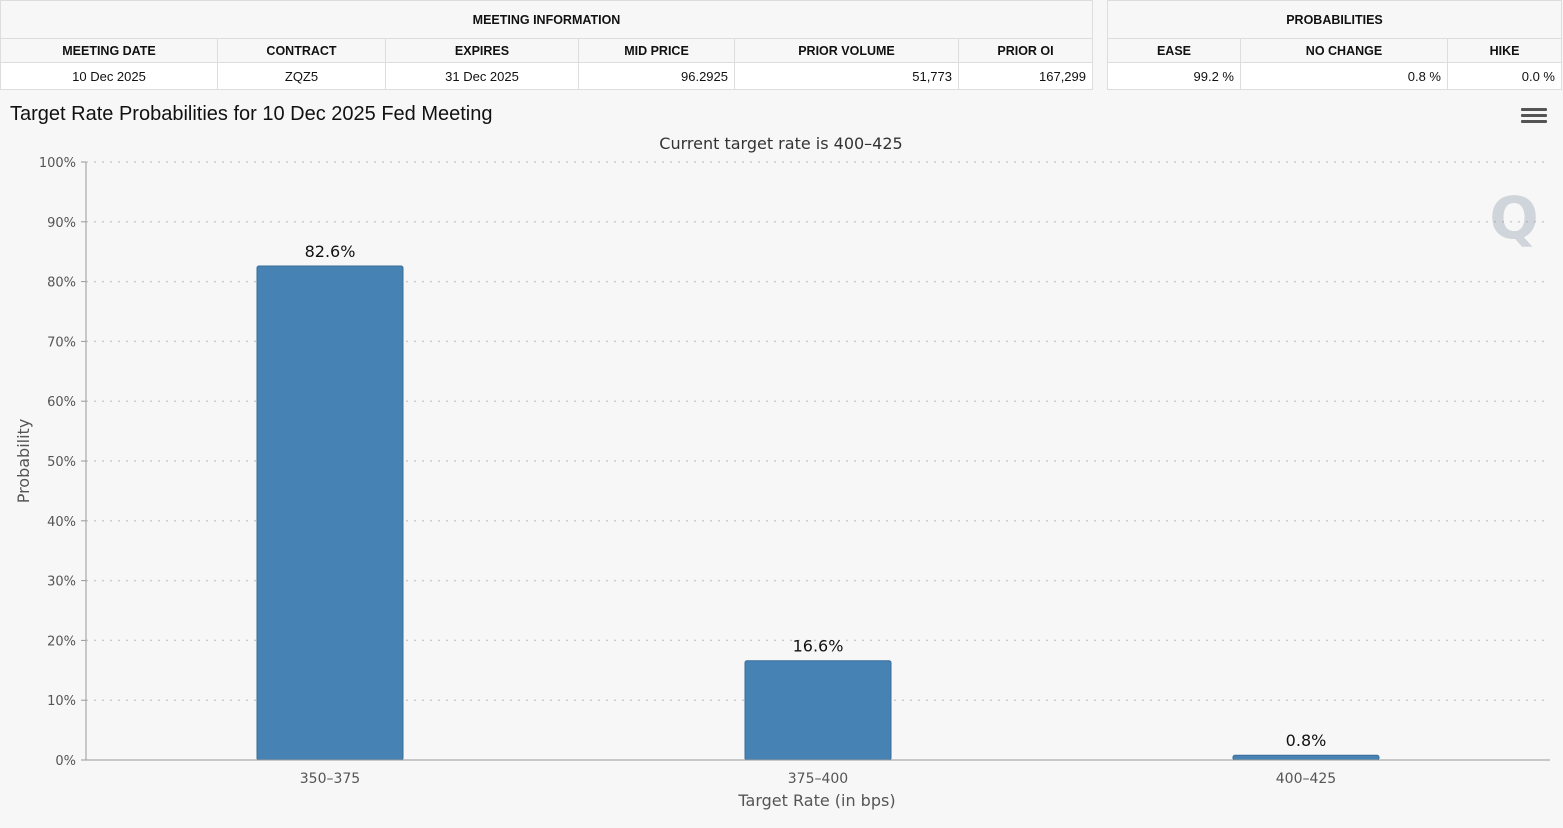 The image size is (1563, 828). I want to click on prior-oi-value: 167,299, so click(1025, 76).